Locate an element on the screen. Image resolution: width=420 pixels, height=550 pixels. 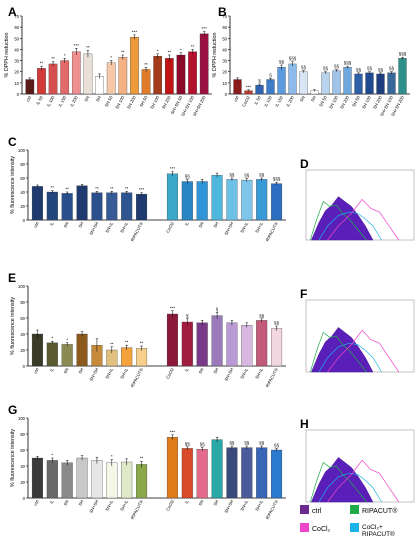
panel-D: D is located at coordinates (357, 199).